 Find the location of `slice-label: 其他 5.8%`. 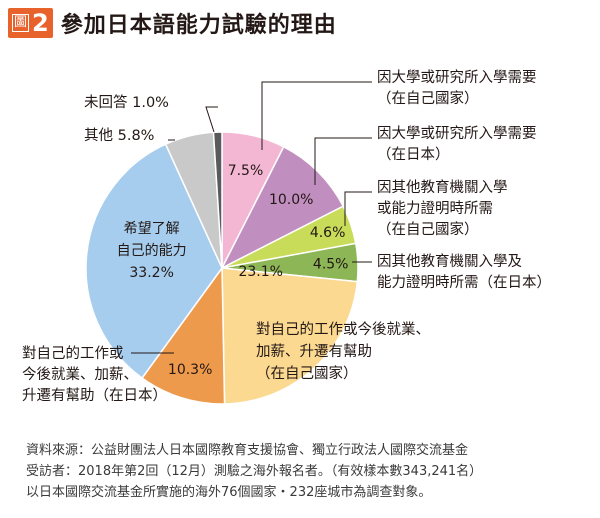

slice-label: 其他 5.8% is located at coordinates (119, 135).